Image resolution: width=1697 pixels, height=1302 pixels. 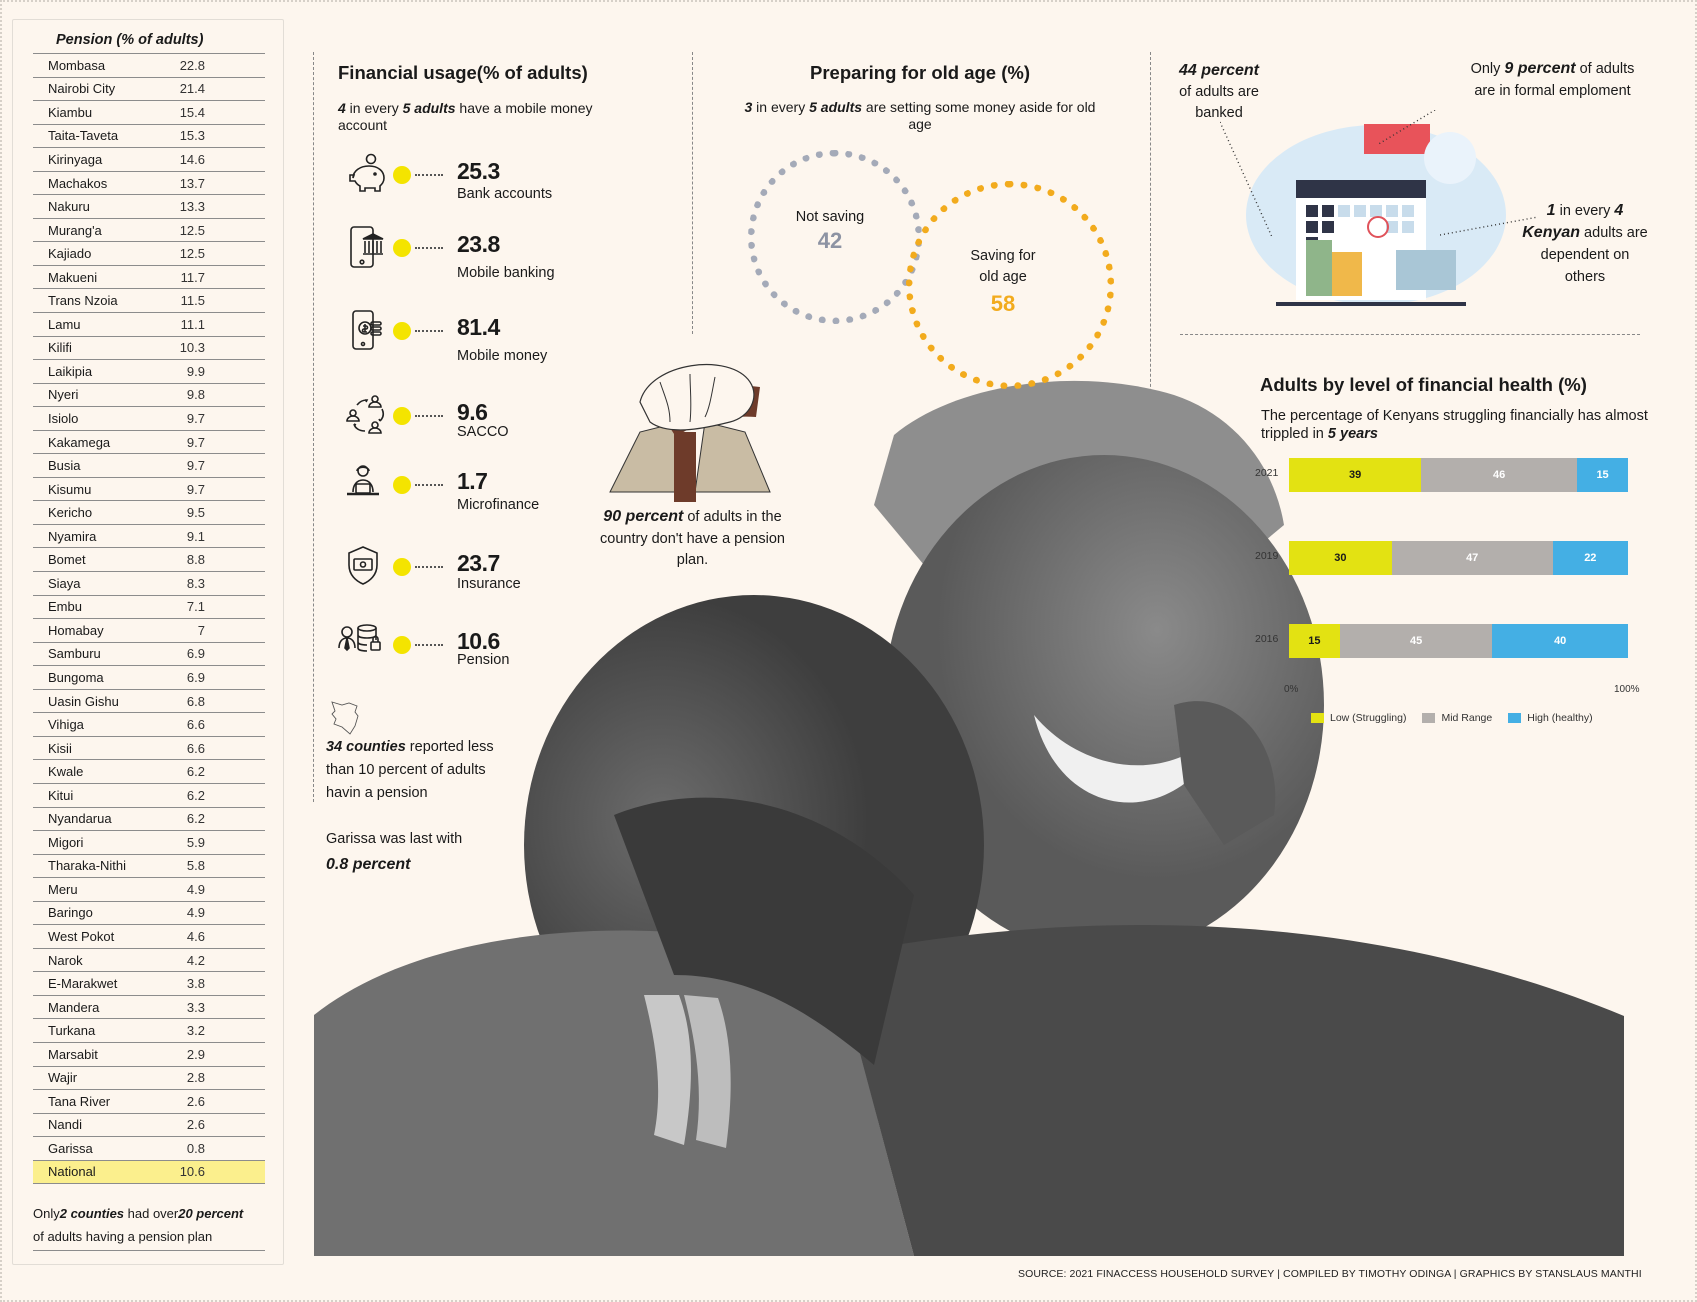 I want to click on mobile-bank-icon, so click(x=367, y=247).